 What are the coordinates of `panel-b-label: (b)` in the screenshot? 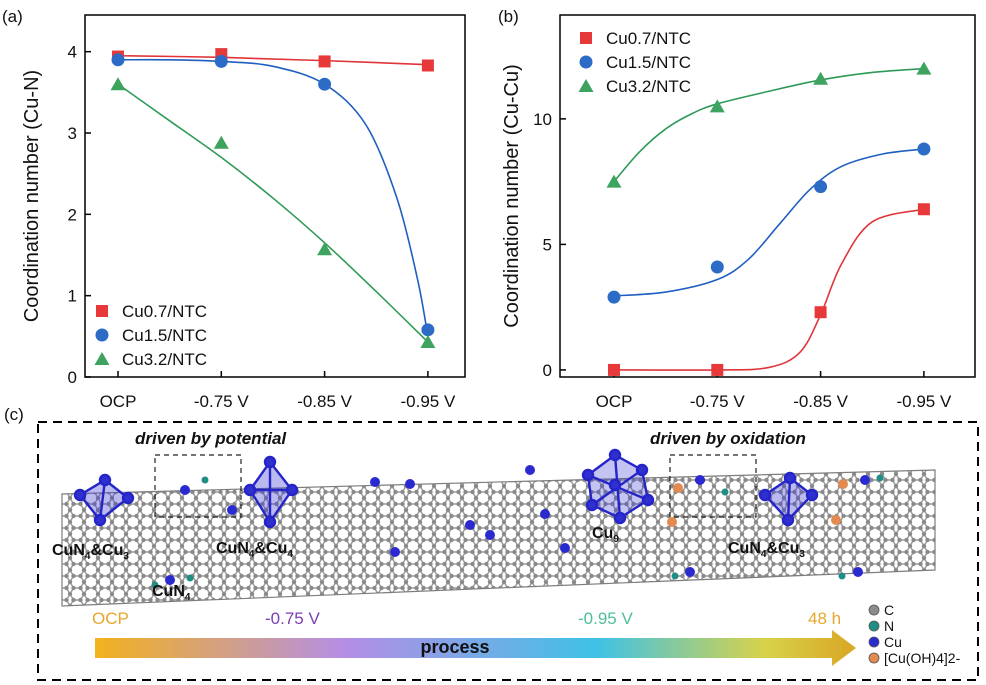 It's located at (508, 16).